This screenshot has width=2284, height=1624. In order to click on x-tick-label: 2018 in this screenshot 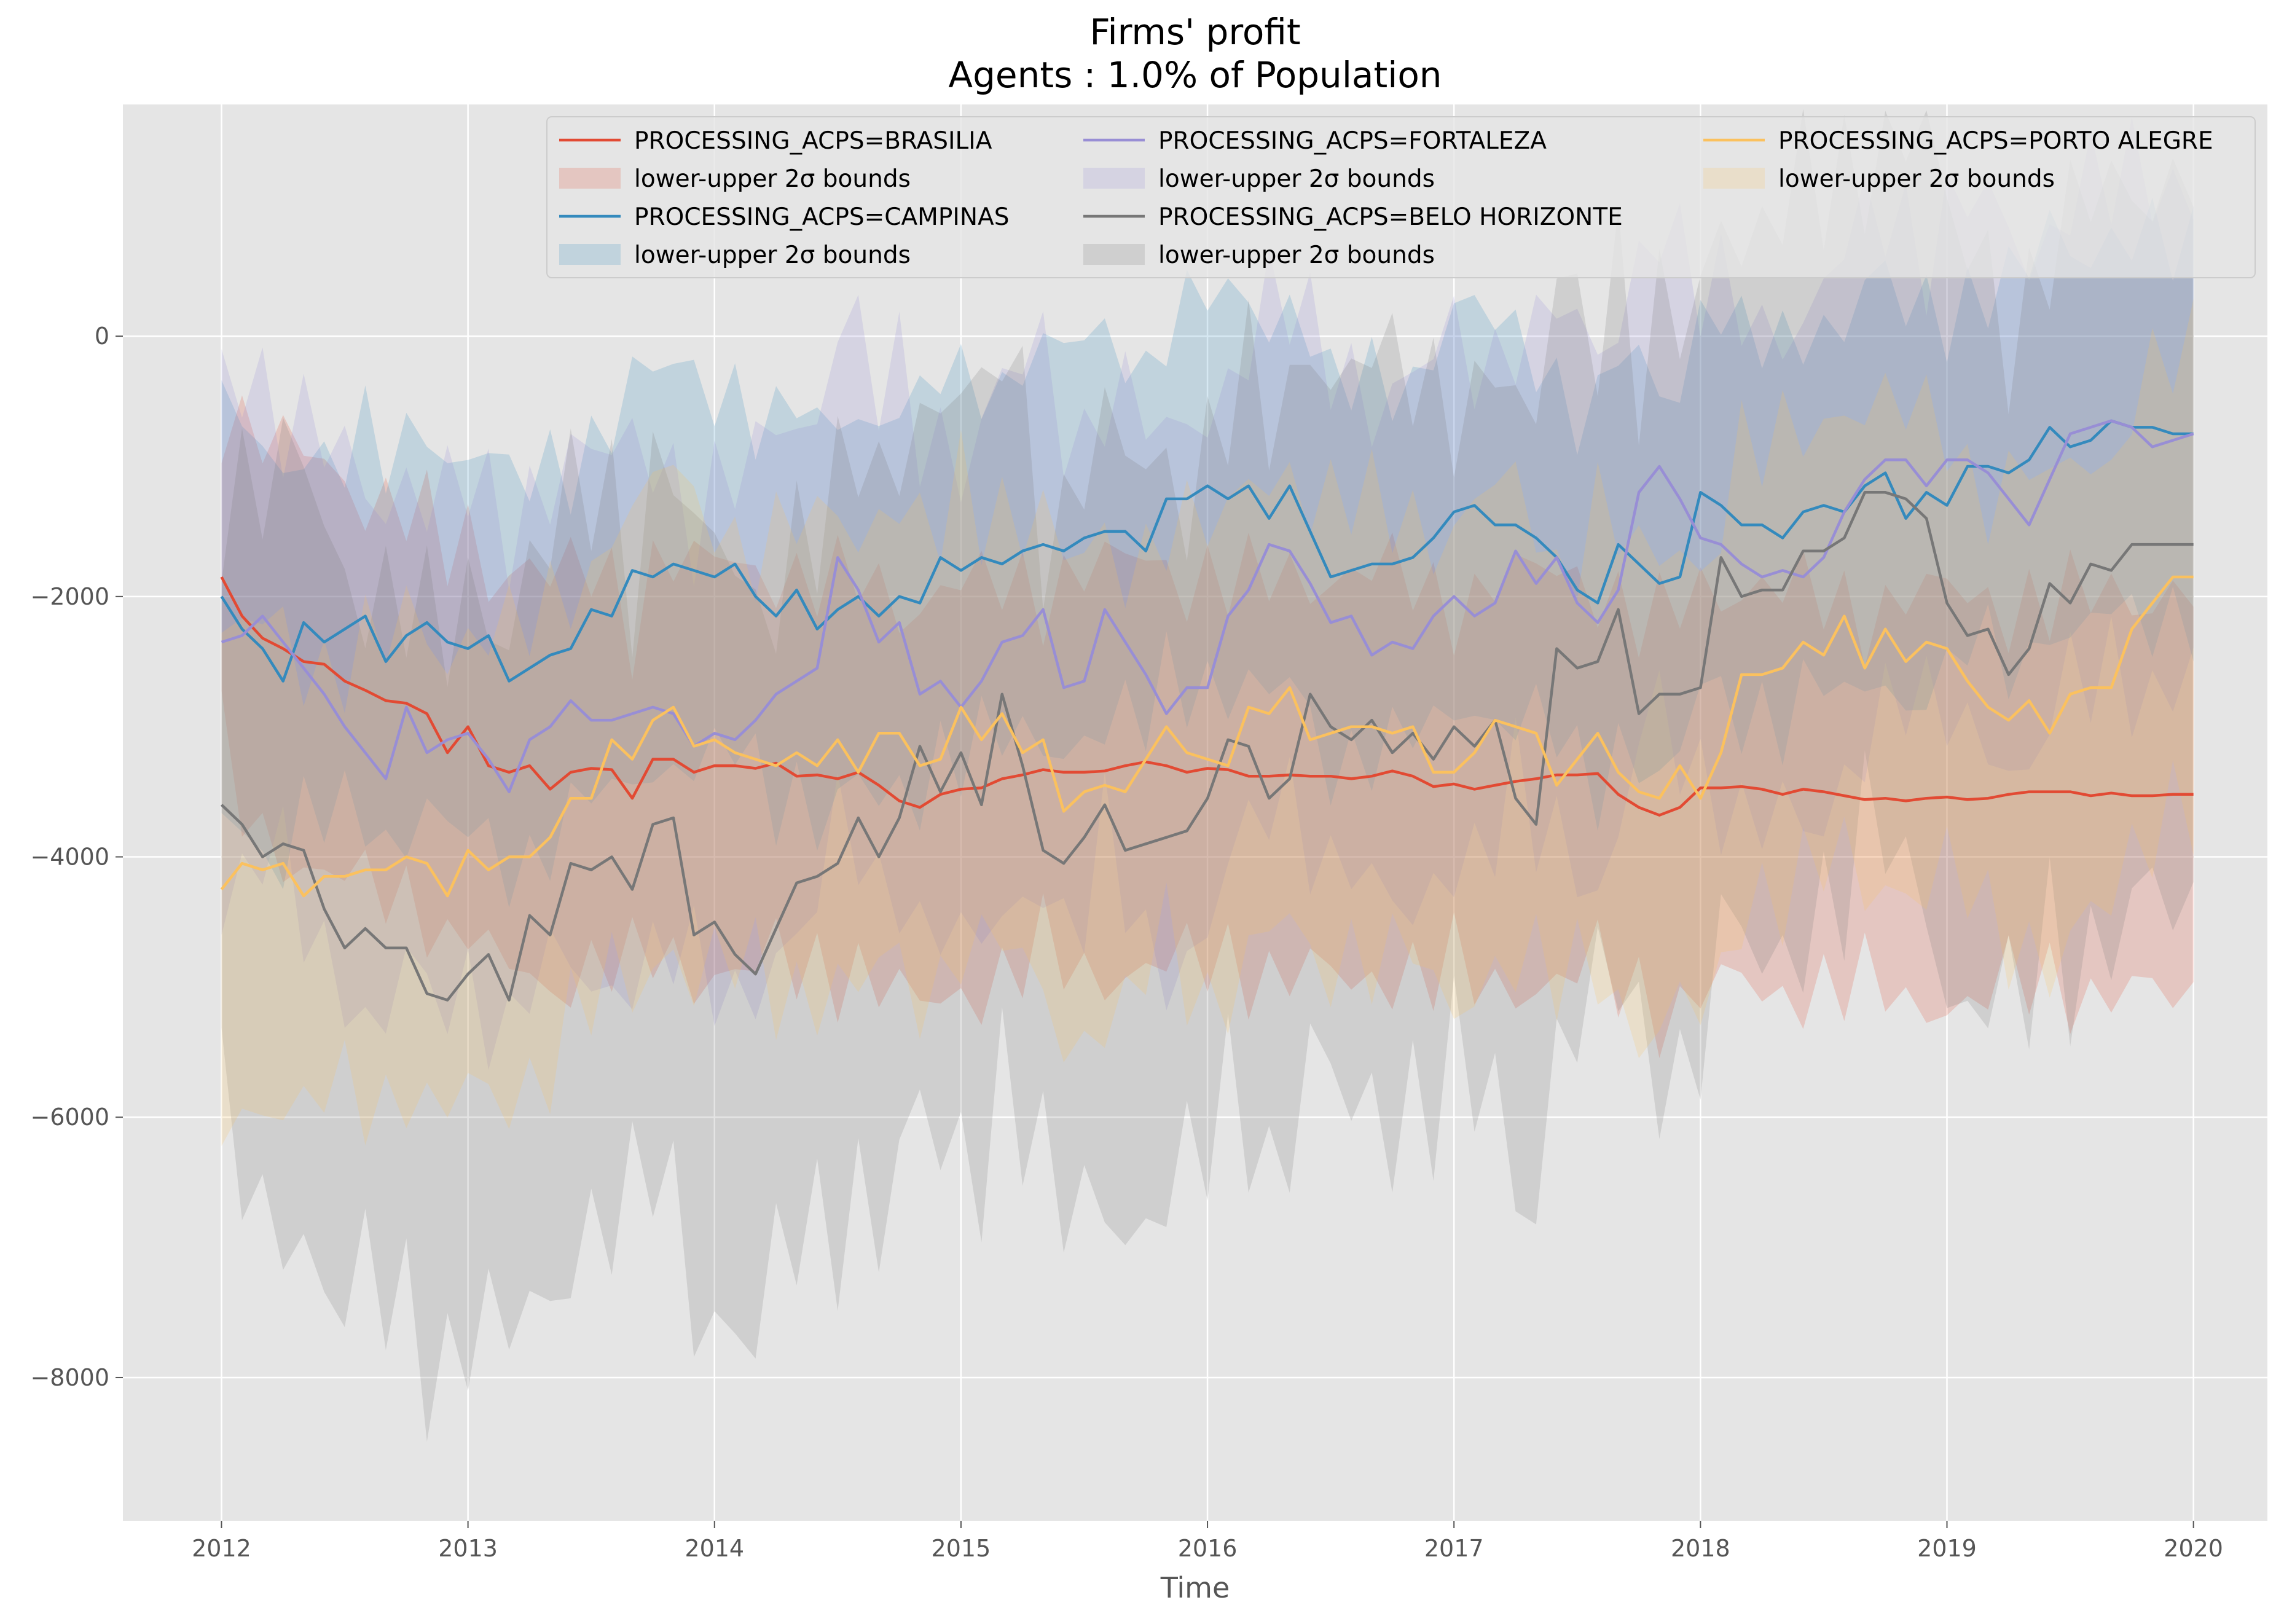, I will do `click(1700, 1549)`.